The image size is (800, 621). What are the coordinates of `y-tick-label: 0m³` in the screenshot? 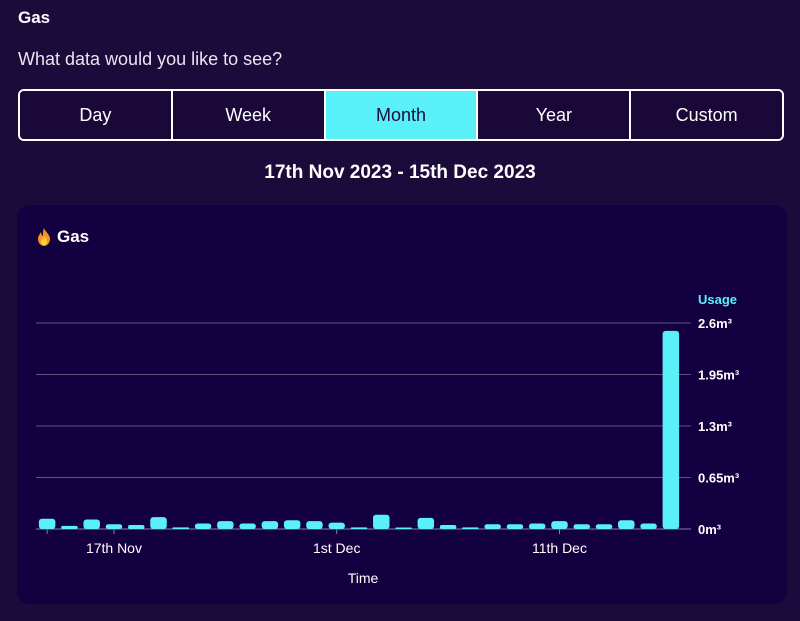 It's located at (710, 529).